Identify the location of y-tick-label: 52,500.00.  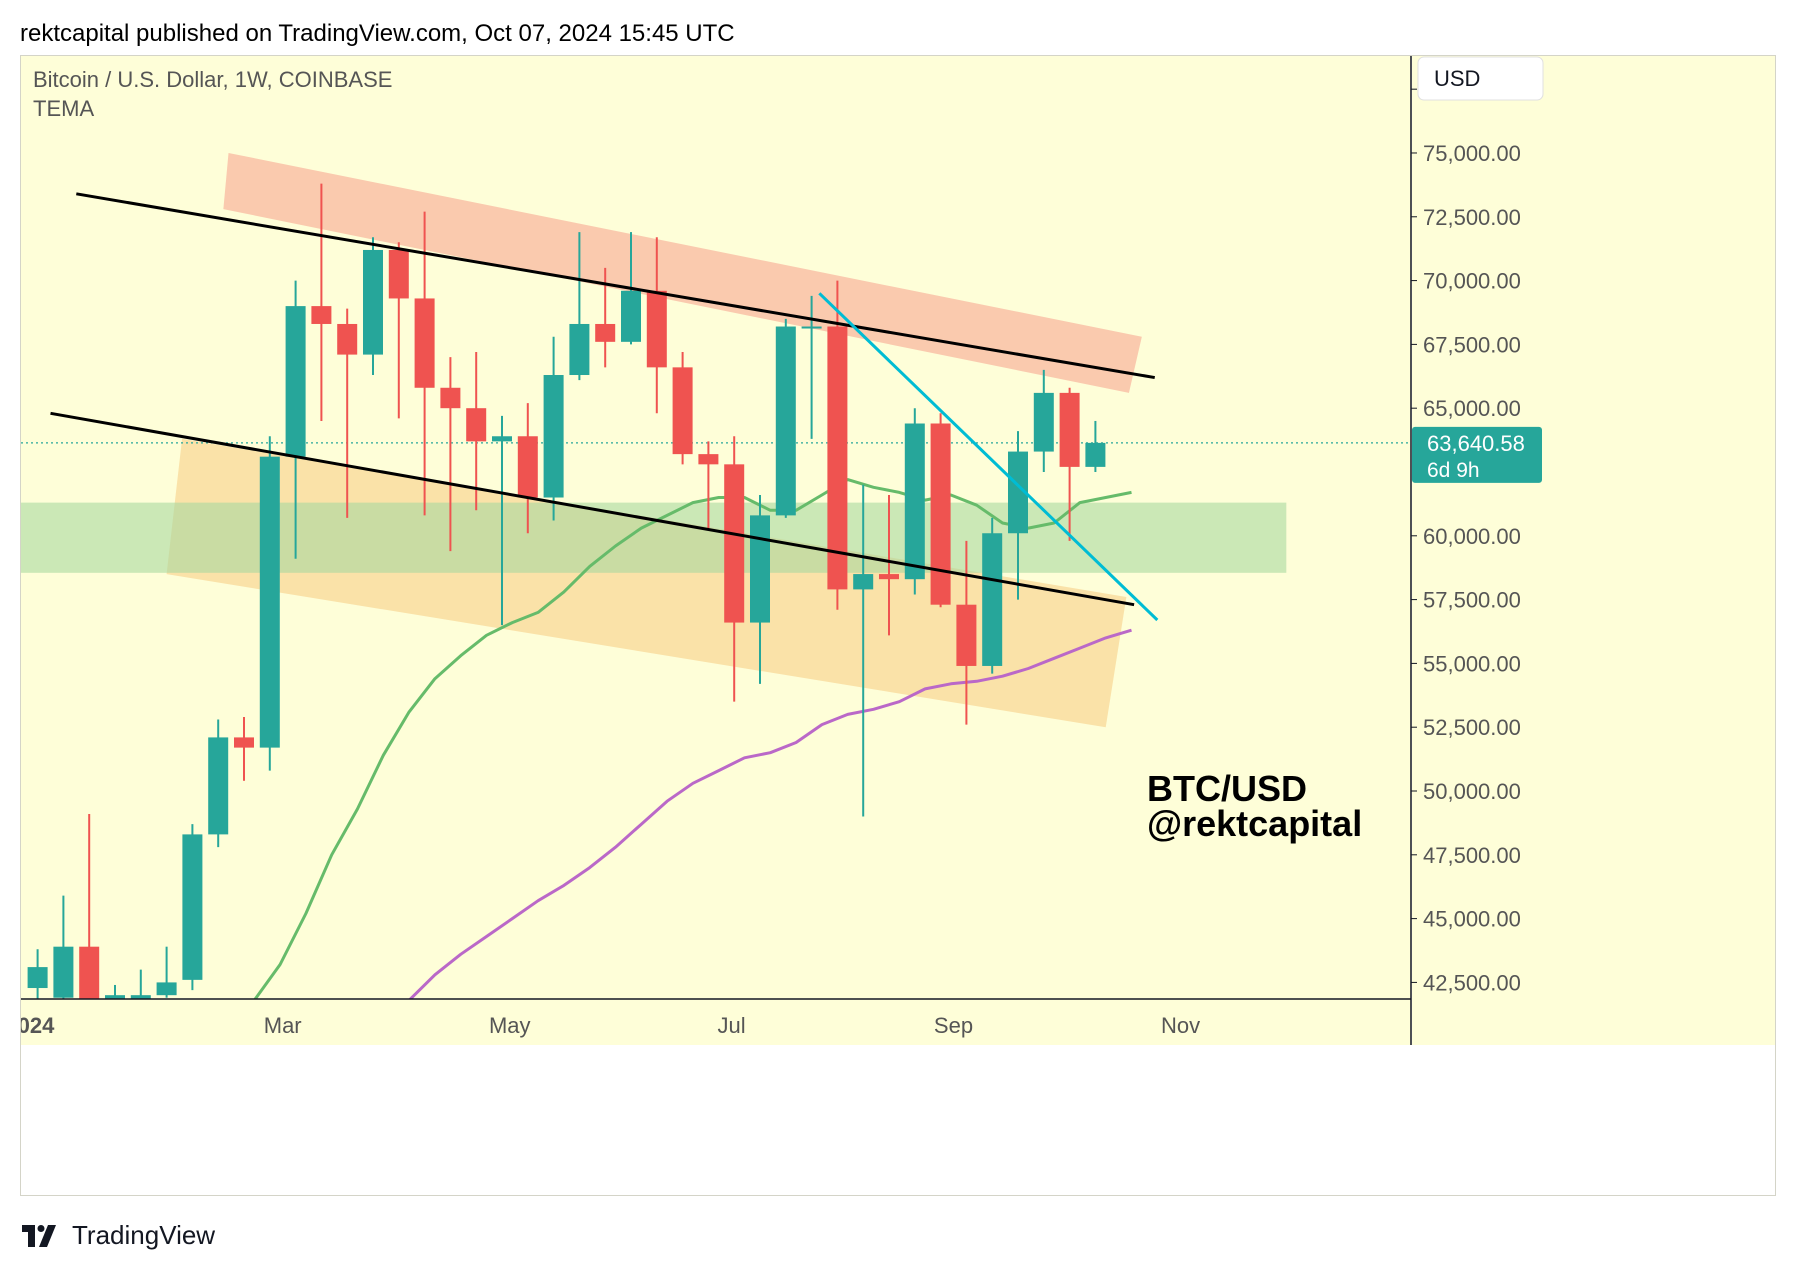
(1472, 727).